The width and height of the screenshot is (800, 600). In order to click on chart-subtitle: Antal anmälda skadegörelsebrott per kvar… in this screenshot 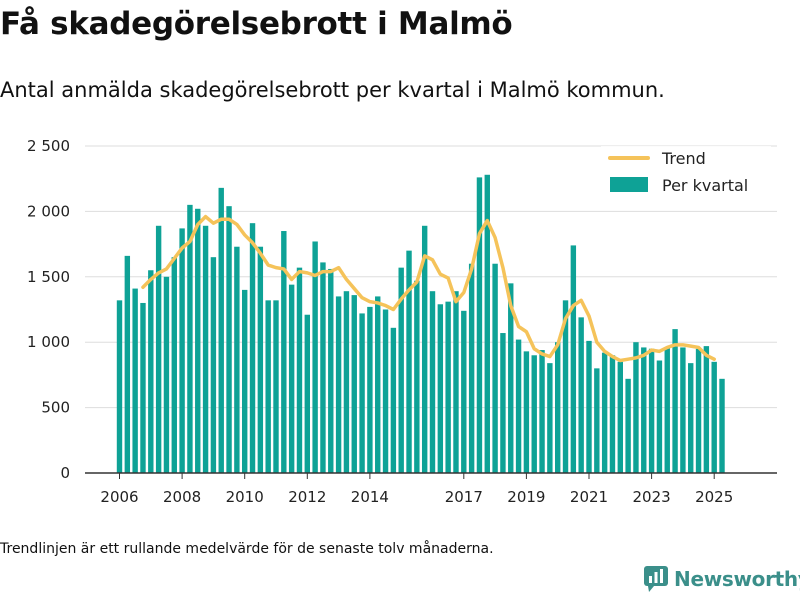, I will do `click(332, 90)`.